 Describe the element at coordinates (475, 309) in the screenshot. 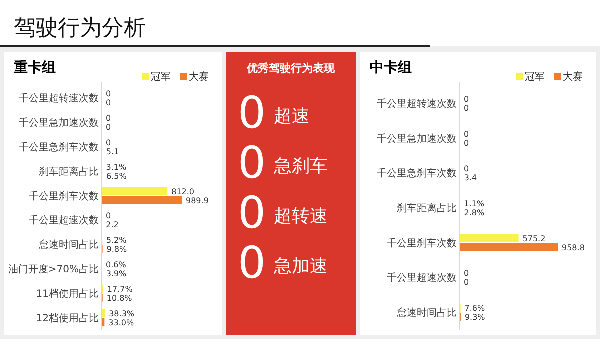

I see `data-label: 7.6%` at that location.